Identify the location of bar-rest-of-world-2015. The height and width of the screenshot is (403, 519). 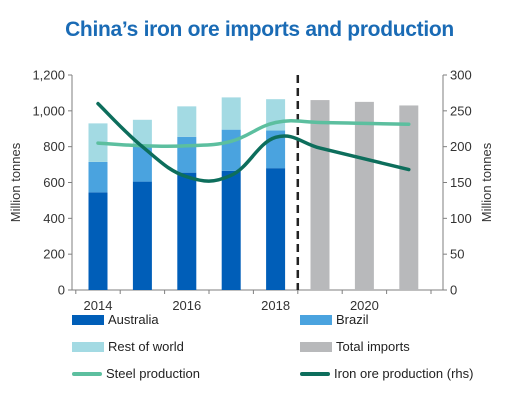
(142, 133).